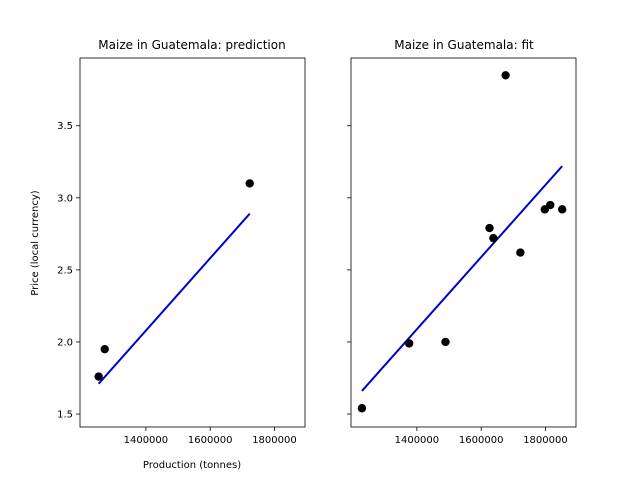 The image size is (640, 480). What do you see at coordinates (174, 299) in the screenshot?
I see `prediction-regression-line` at bounding box center [174, 299].